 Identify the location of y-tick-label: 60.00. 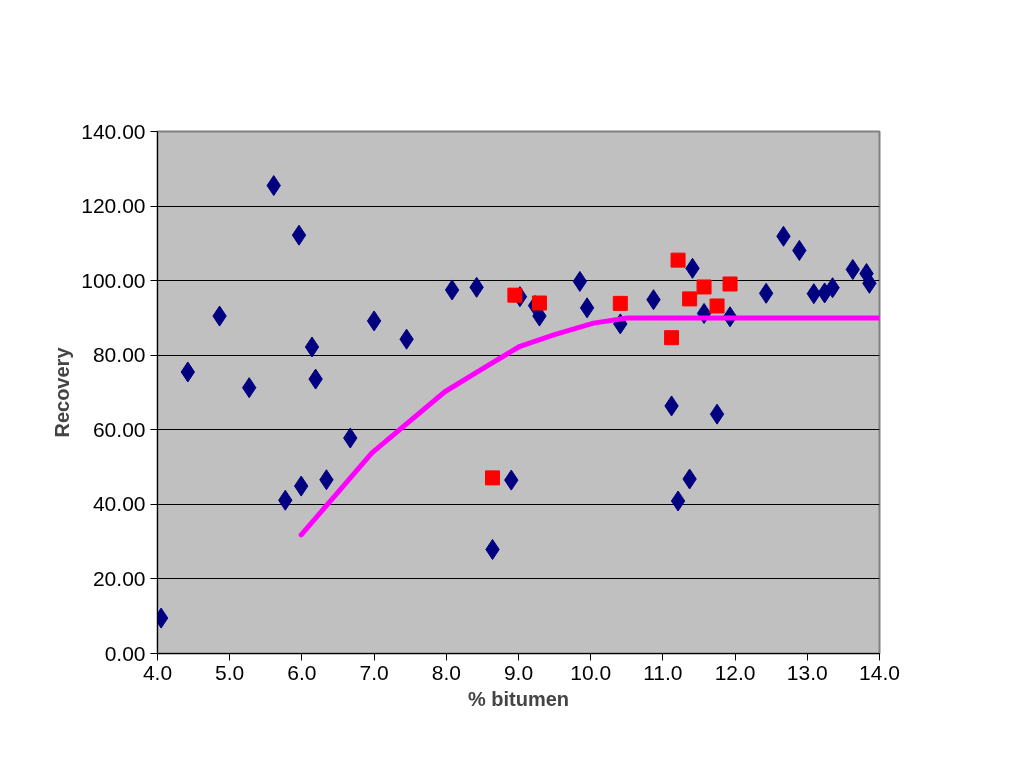
(119, 429).